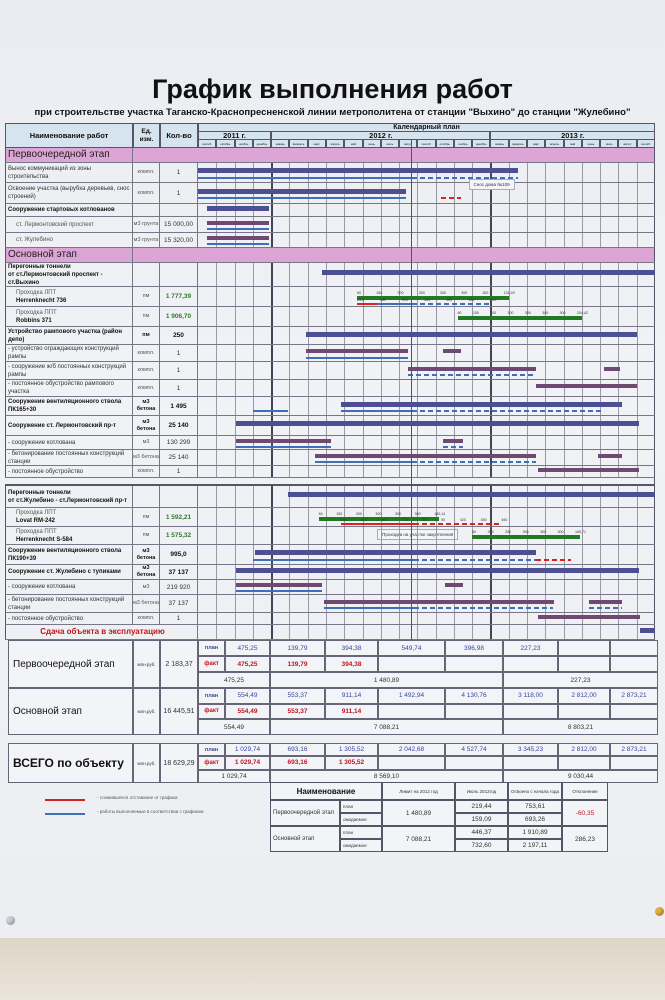 This screenshot has width=665, height=1000. I want to click on unit-cell: компл., so click(146, 471).